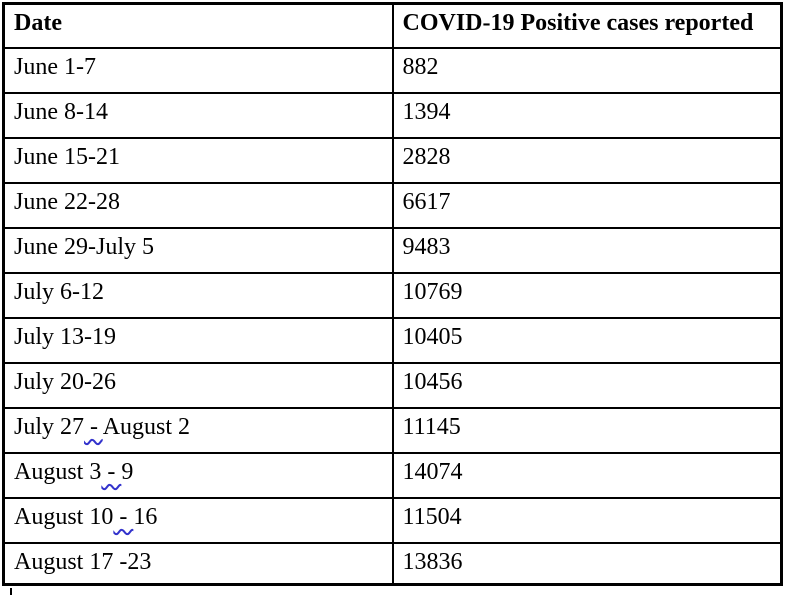 The height and width of the screenshot is (595, 786). What do you see at coordinates (67, 201) in the screenshot?
I see `date-text: June 22-28` at bounding box center [67, 201].